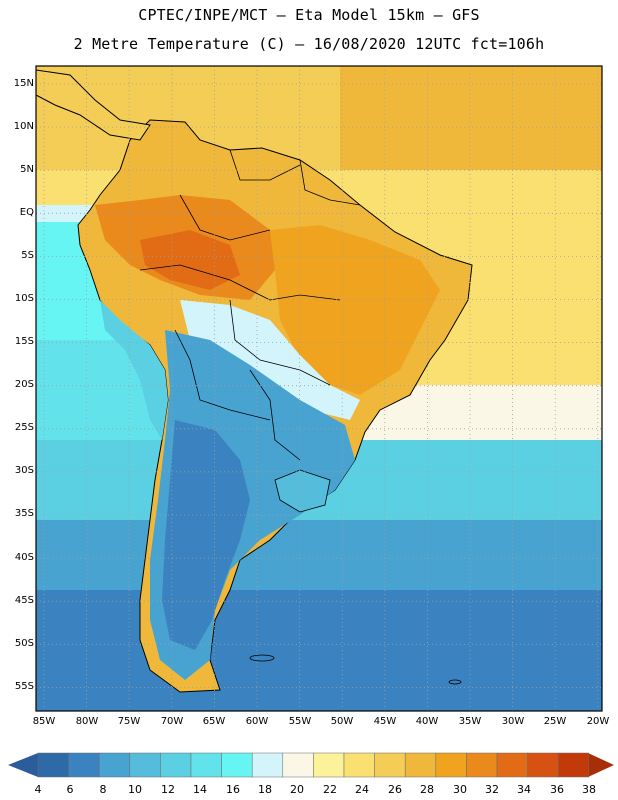 The height and width of the screenshot is (800, 618). What do you see at coordinates (300, 721) in the screenshot?
I see `lon-label: 55W` at bounding box center [300, 721].